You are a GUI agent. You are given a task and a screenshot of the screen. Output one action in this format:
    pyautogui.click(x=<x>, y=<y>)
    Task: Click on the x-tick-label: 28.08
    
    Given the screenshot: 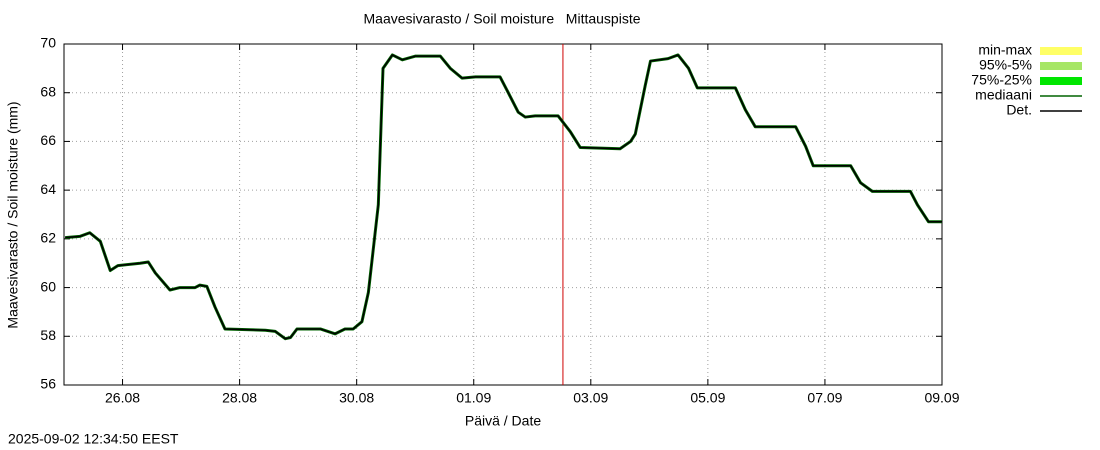 What is the action you would take?
    pyautogui.click(x=239, y=398)
    